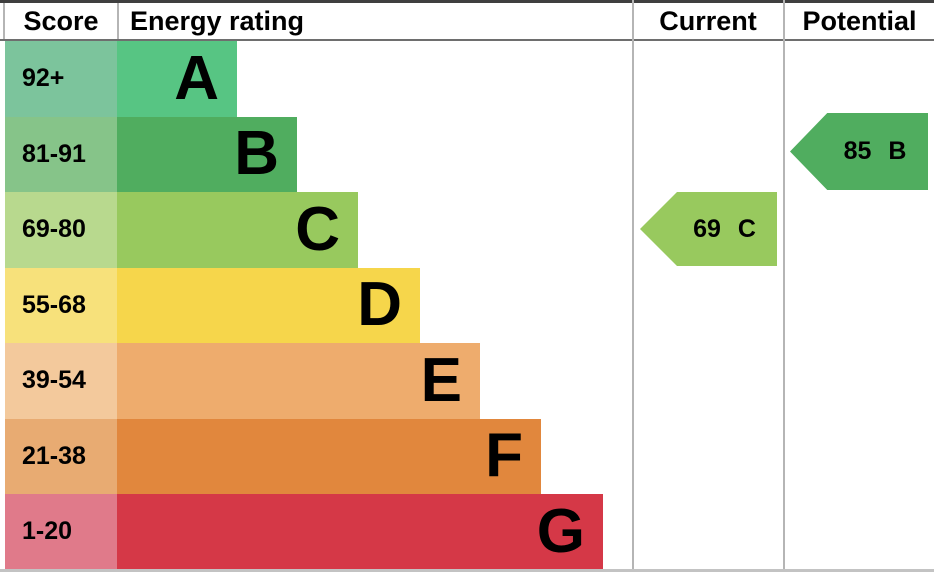 The image size is (934, 578). Describe the element at coordinates (207, 154) in the screenshot. I see `band-bar-letter: B` at that location.